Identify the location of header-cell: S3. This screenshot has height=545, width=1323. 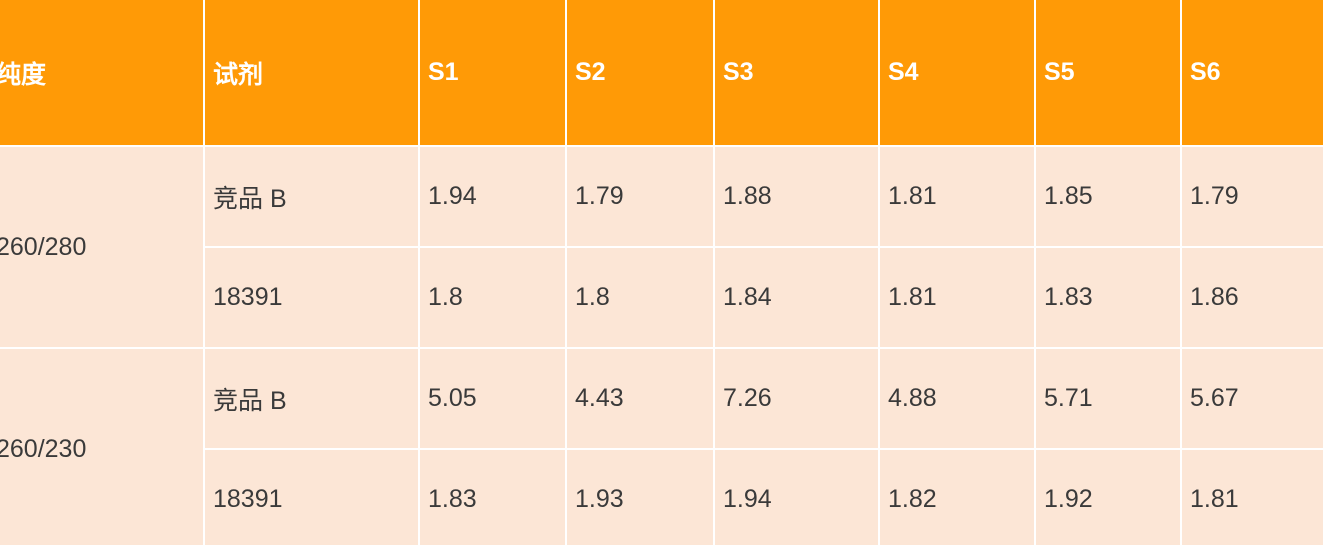
(796, 72).